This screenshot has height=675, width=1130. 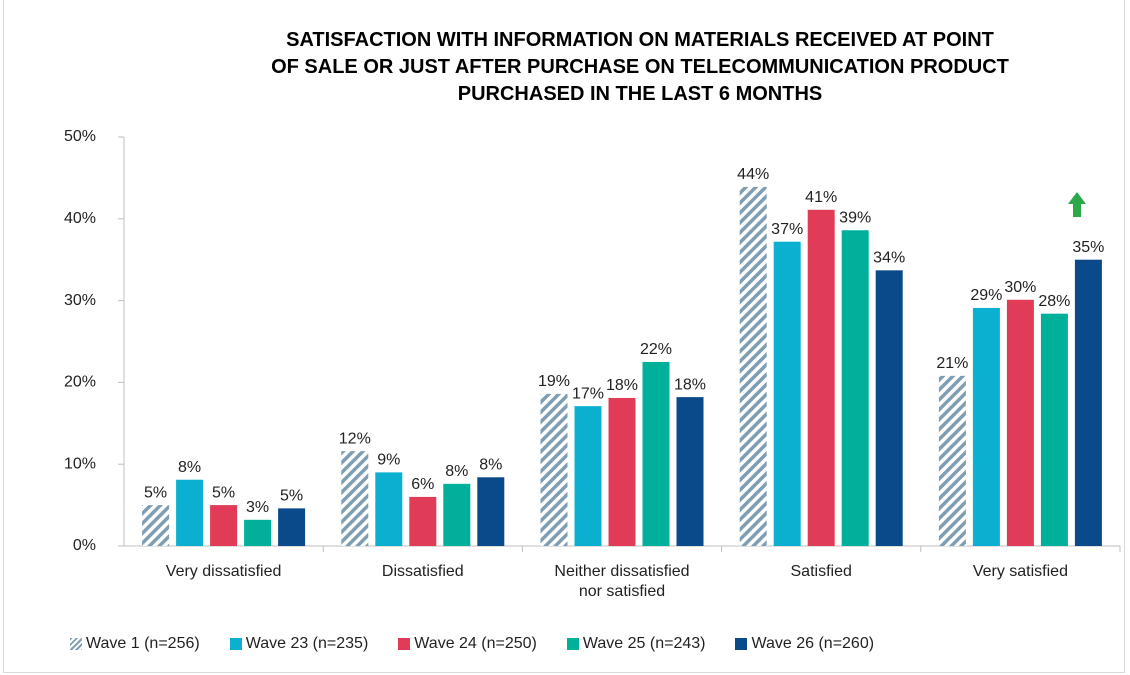 I want to click on data-label: 21%, so click(x=952, y=363).